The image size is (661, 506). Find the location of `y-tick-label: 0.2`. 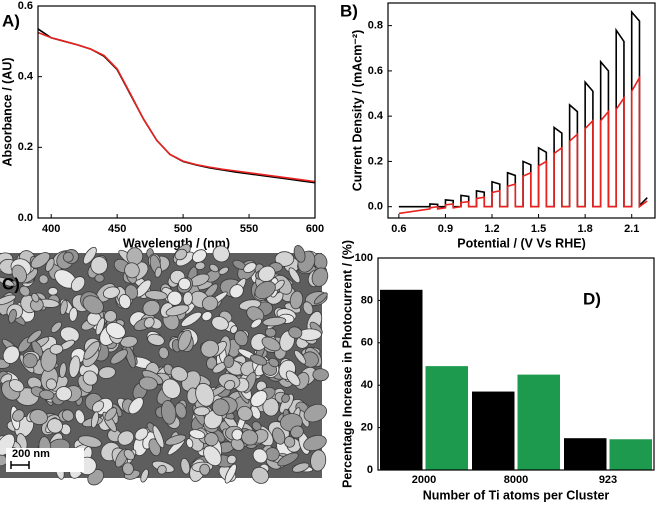

y-tick-label: 0.2 is located at coordinates (25, 147).